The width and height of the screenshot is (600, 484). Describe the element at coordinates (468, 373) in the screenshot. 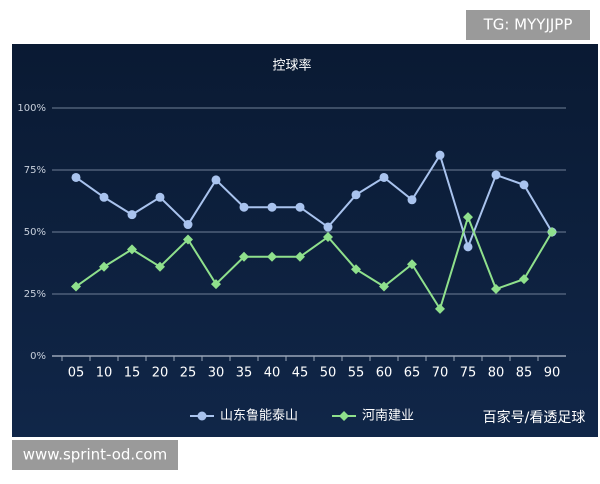

I see `x-tick-label: 75` at that location.